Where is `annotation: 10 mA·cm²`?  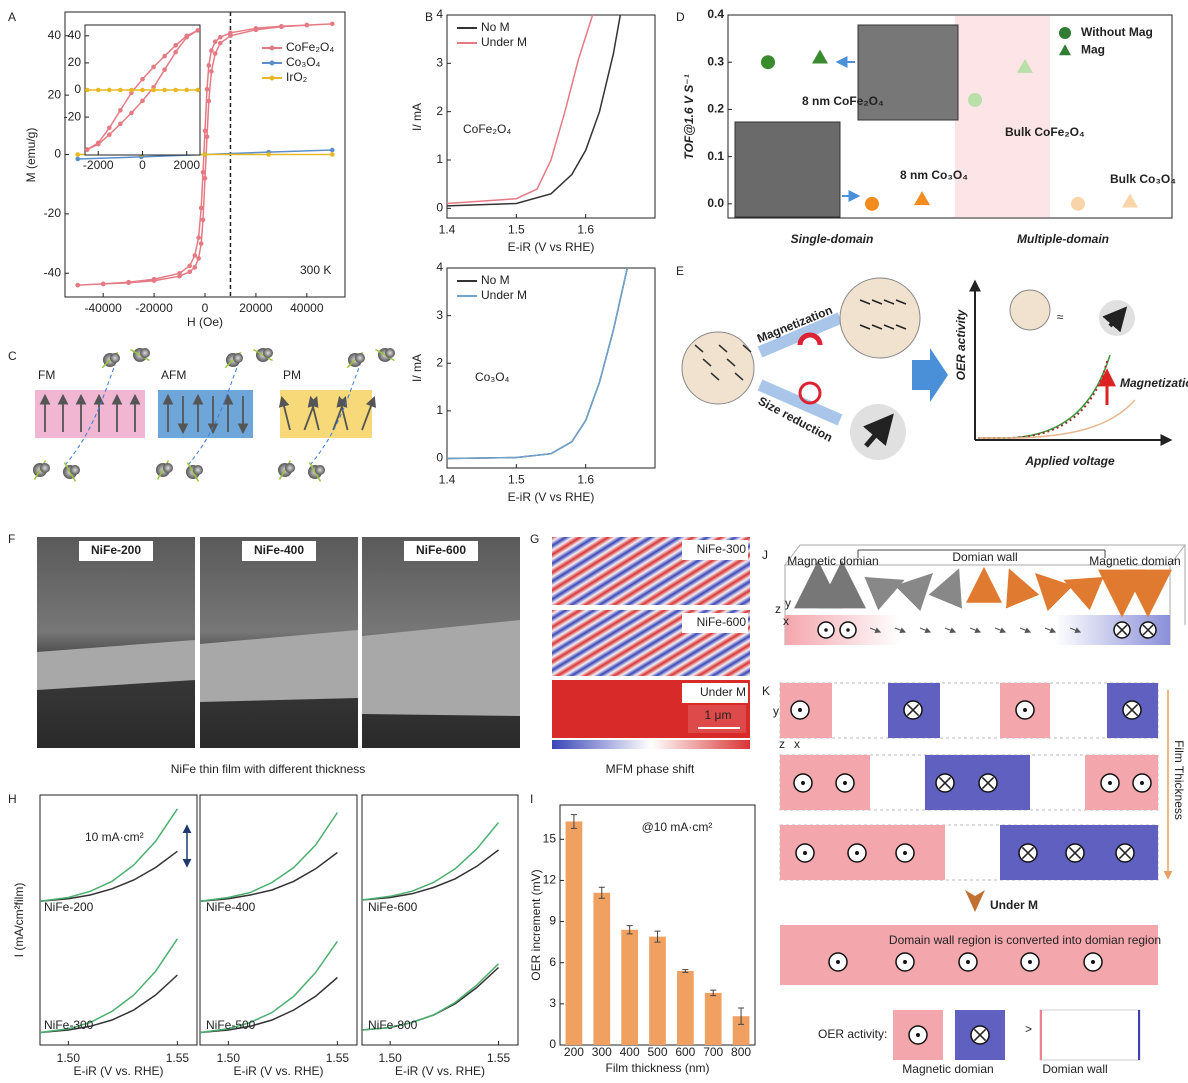
annotation: 10 mA·cm² is located at coordinates (114, 837).